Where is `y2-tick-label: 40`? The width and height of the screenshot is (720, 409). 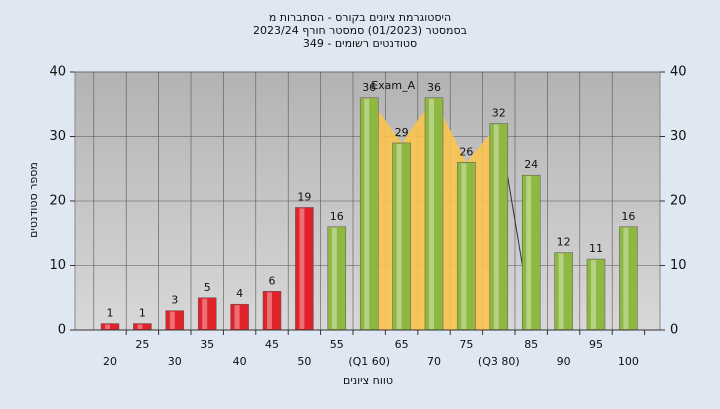
y2-tick-label: 40 is located at coordinates (678, 72).